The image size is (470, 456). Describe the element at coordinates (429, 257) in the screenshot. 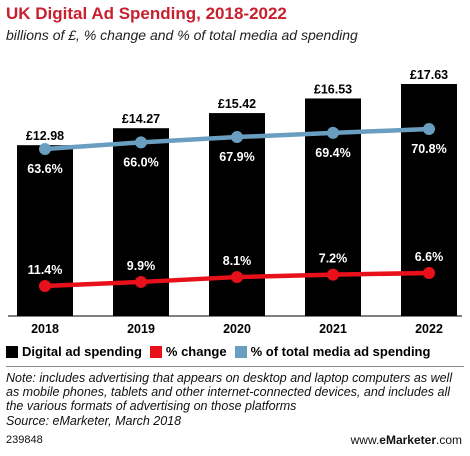

I see `change-value-label: 6.6%` at that location.